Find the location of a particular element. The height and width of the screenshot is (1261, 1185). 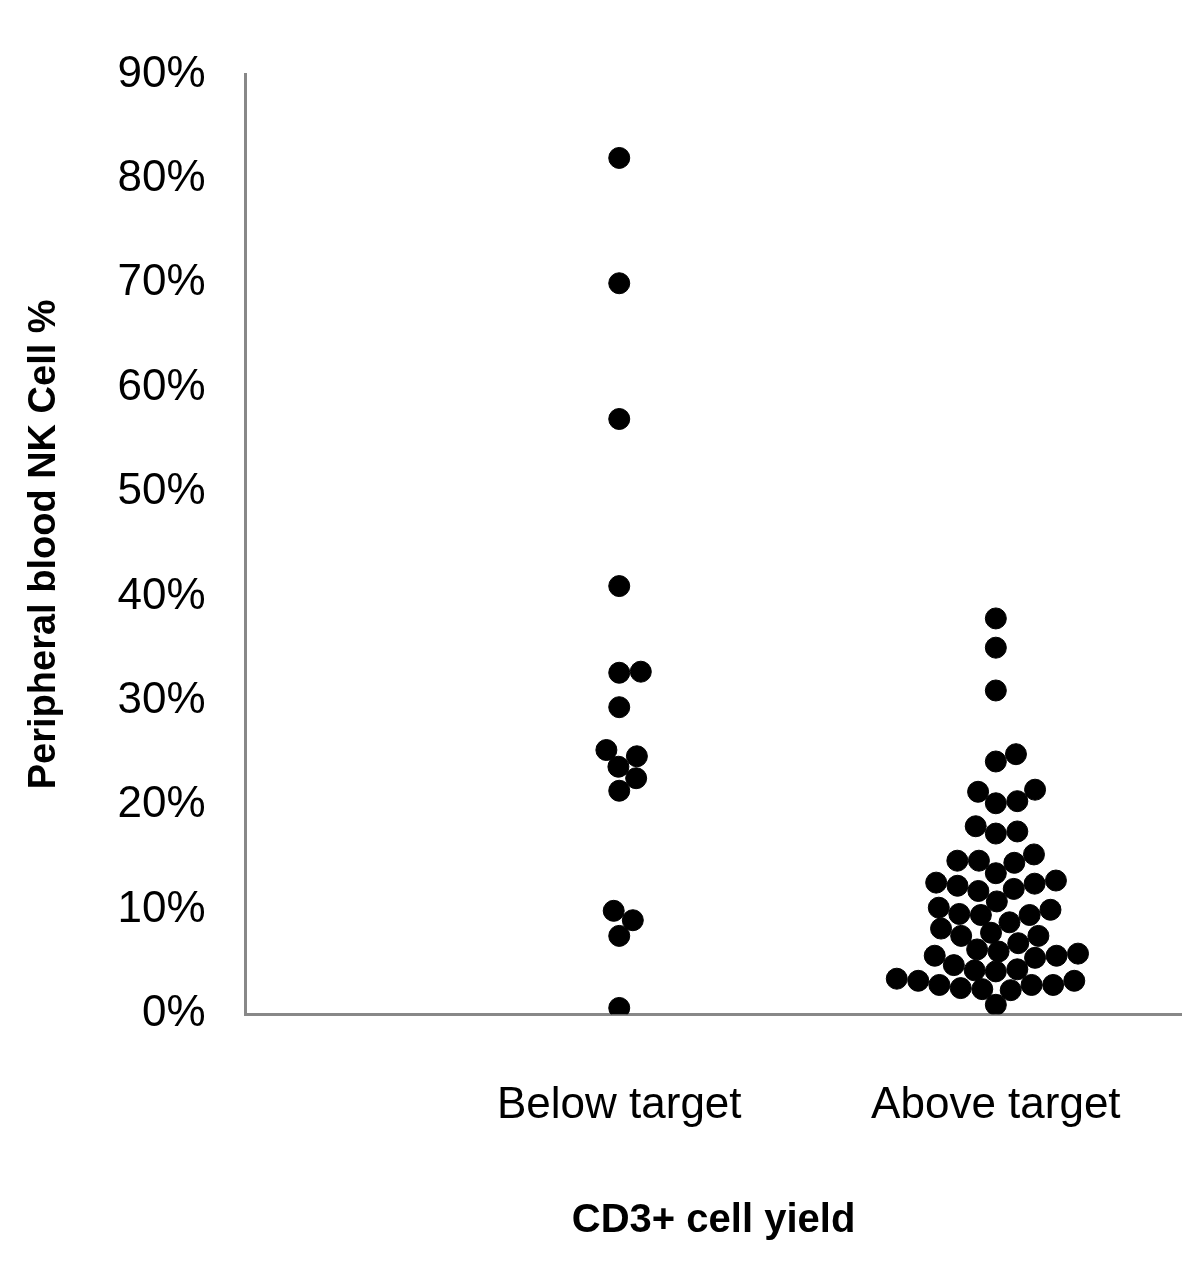

y-tick-label: 50% is located at coordinates (161, 489).